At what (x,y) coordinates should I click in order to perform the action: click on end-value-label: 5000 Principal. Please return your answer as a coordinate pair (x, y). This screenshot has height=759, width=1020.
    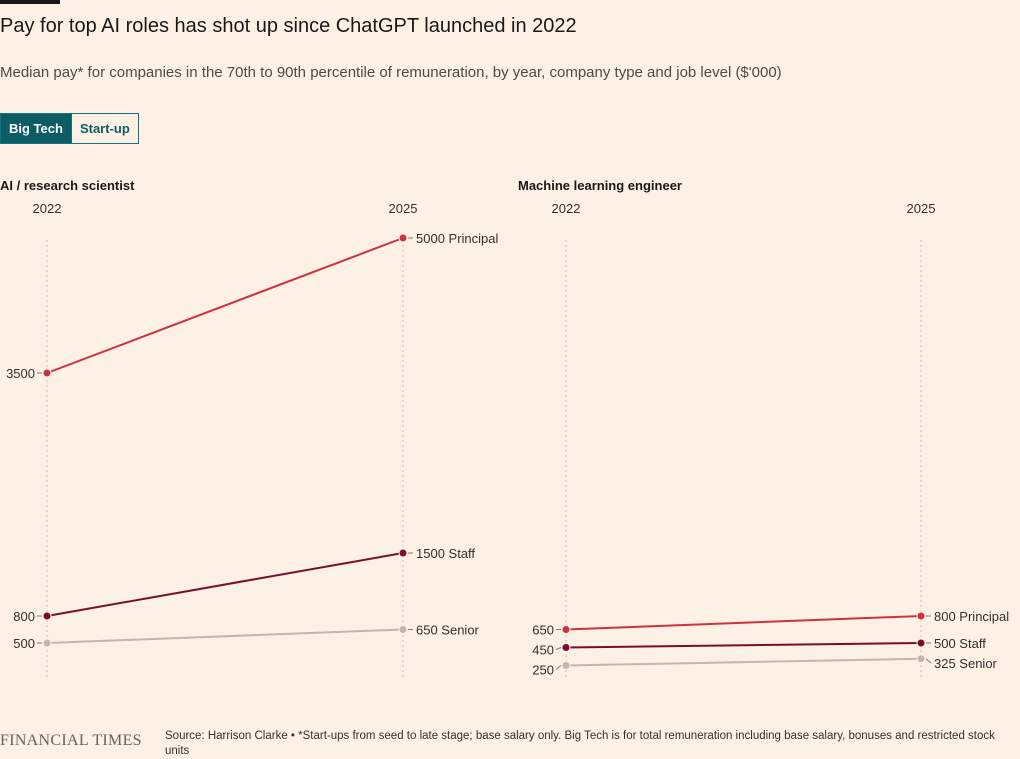
    Looking at the image, I should click on (457, 238).